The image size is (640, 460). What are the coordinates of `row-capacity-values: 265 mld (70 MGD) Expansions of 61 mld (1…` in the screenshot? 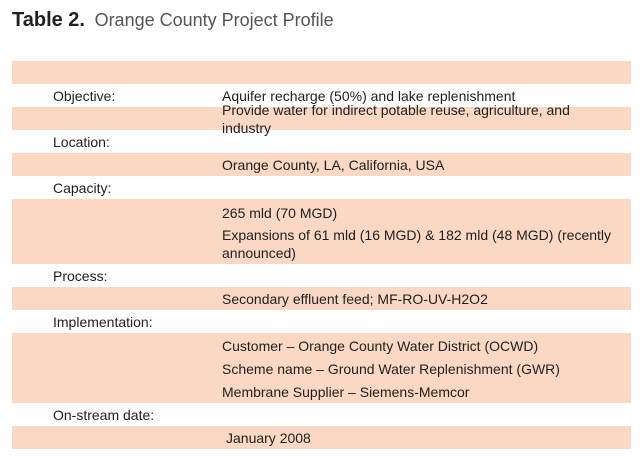 It's located at (321, 231).